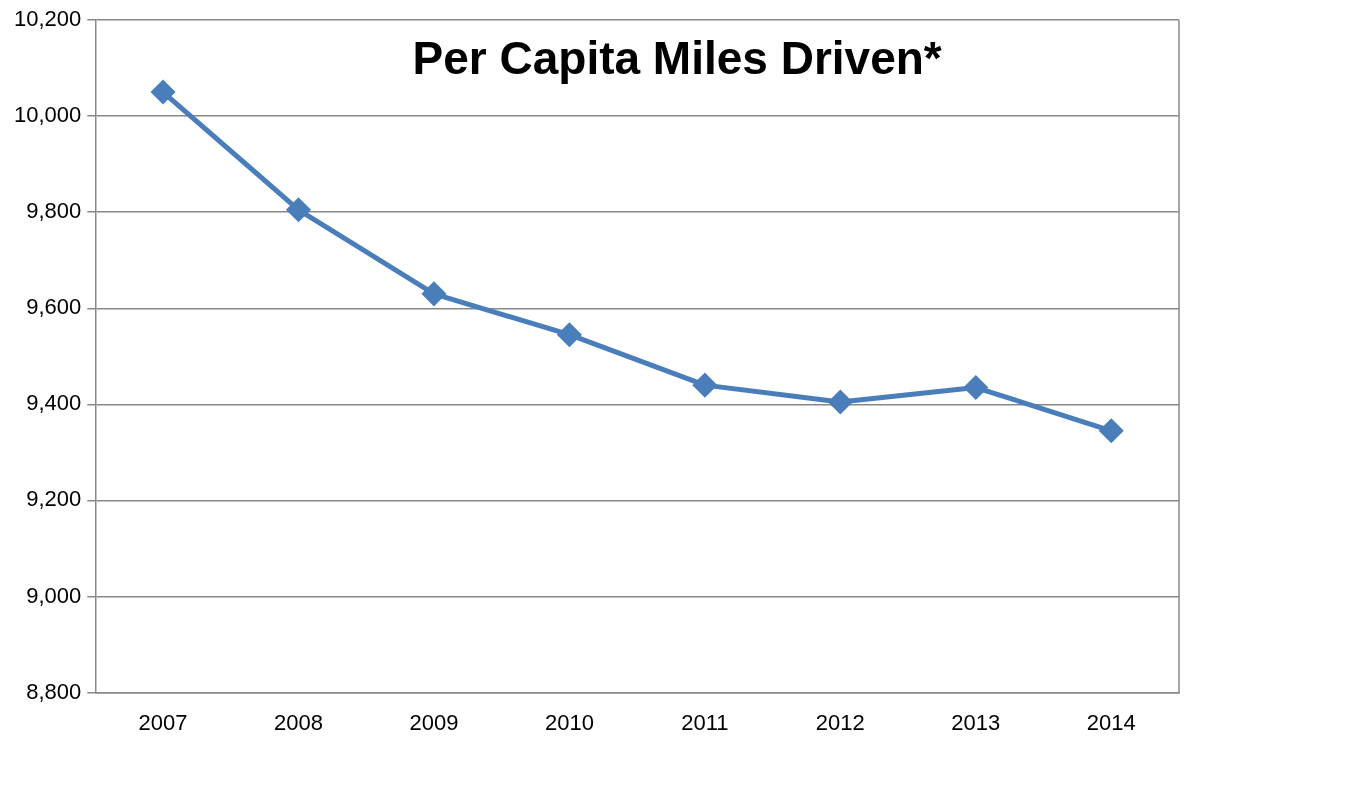 Image resolution: width=1369 pixels, height=785 pixels. Describe the element at coordinates (434, 722) in the screenshot. I see `x-tick-label: 2009` at that location.